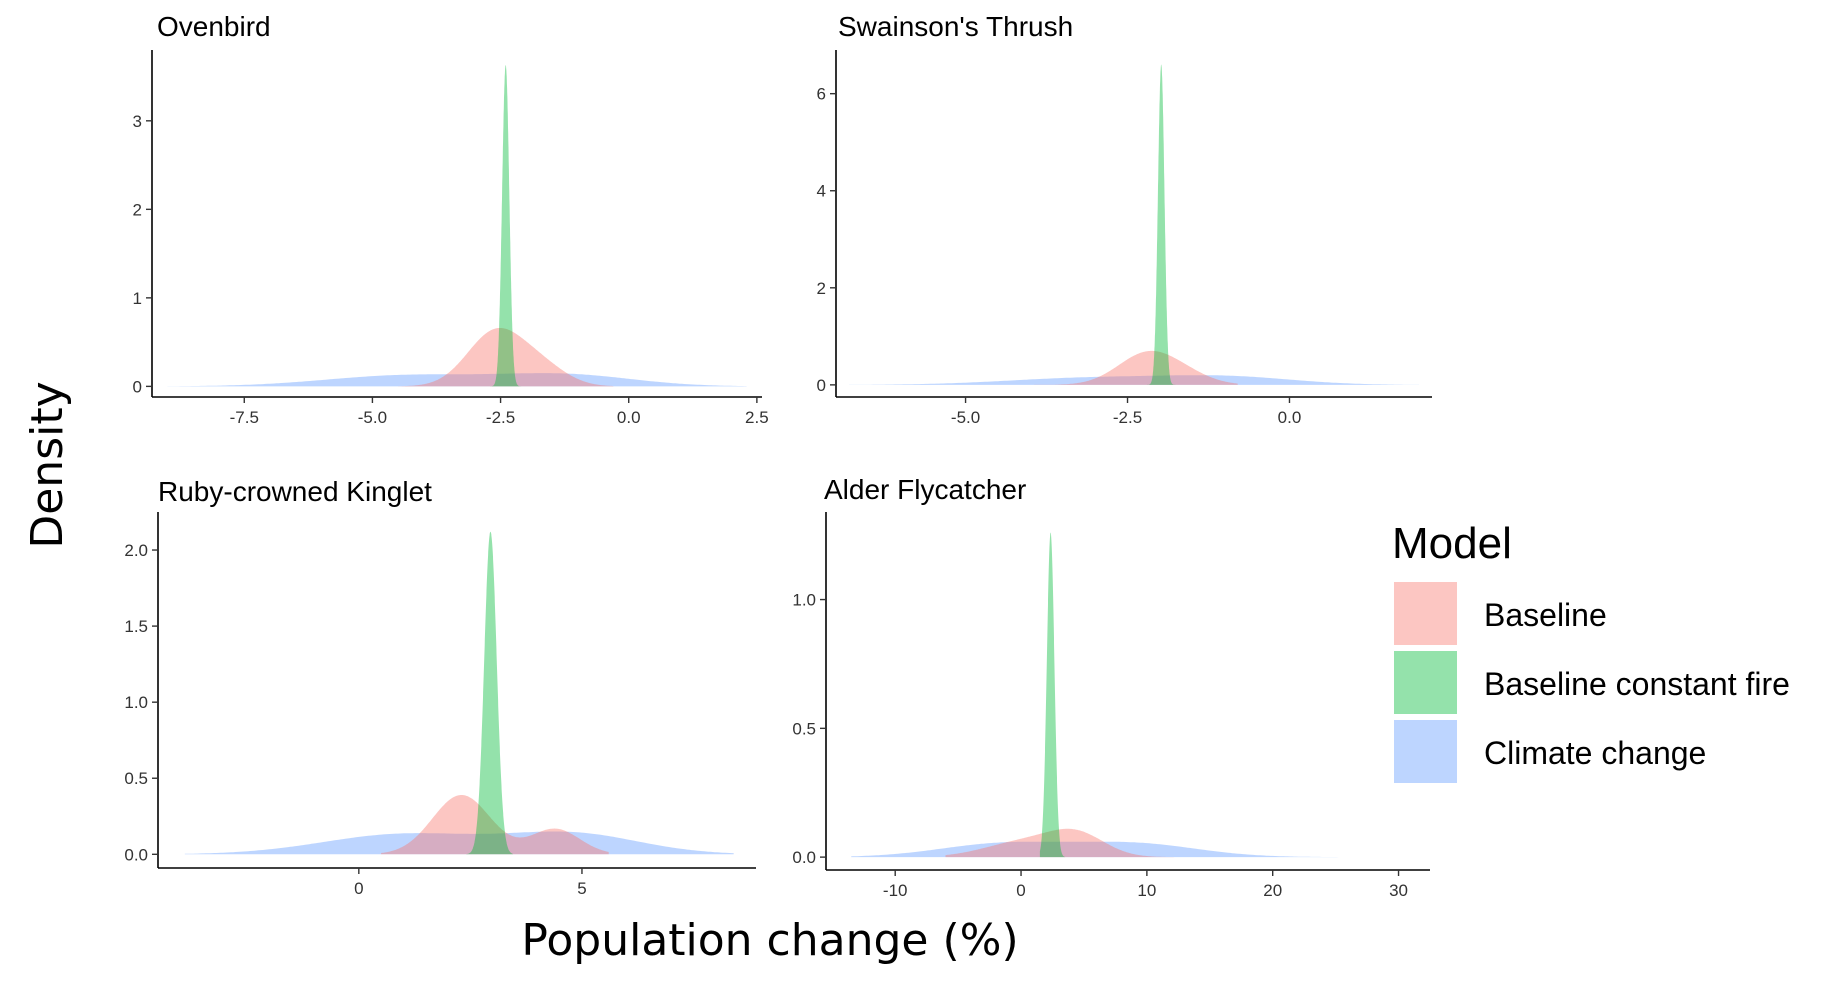  What do you see at coordinates (769, 940) in the screenshot?
I see `x-axis-label: Population change (%)` at bounding box center [769, 940].